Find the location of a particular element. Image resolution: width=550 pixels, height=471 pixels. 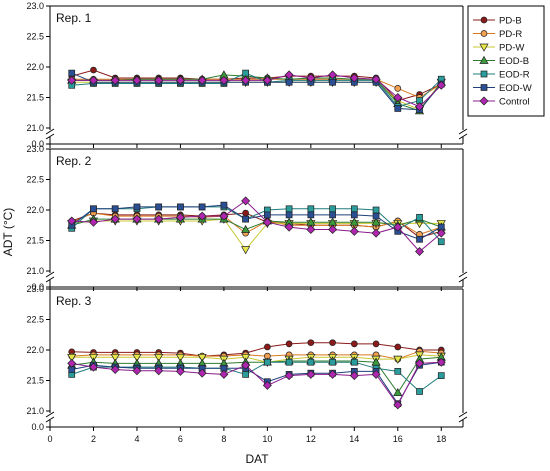

legend-label: Control is located at coordinates (514, 102).